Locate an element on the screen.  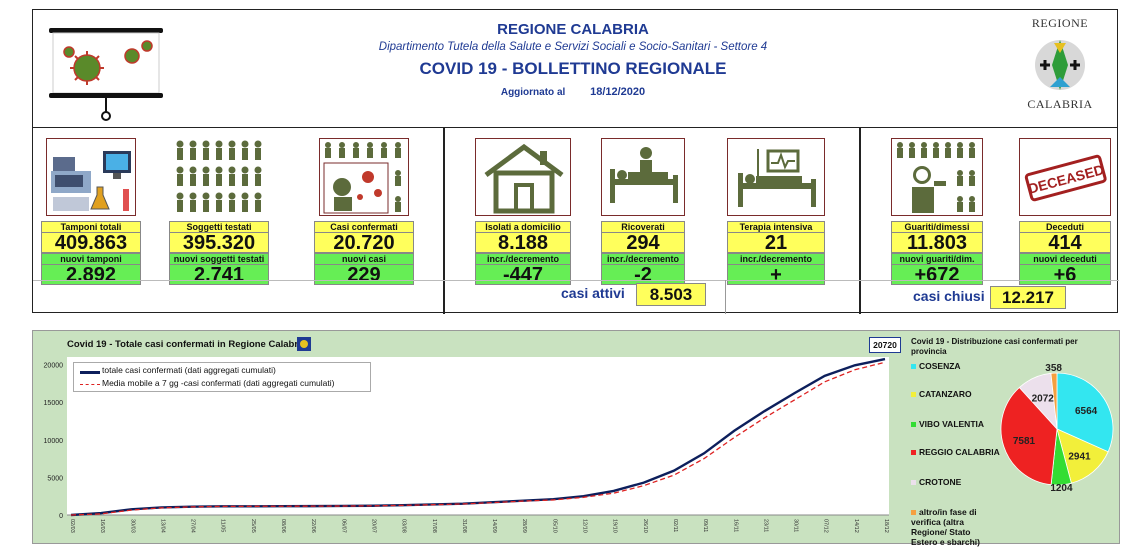
region-logo-top: REGIONE is located at coordinates (1060, 23).